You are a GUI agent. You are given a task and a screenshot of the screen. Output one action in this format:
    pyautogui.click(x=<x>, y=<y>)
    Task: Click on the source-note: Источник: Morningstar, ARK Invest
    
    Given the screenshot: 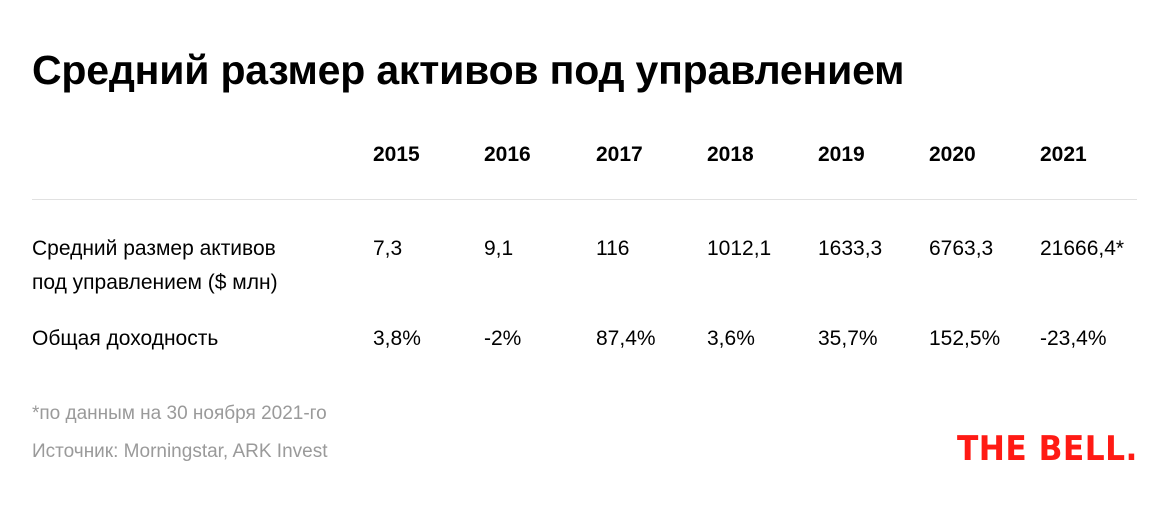 What is the action you would take?
    pyautogui.click(x=180, y=451)
    